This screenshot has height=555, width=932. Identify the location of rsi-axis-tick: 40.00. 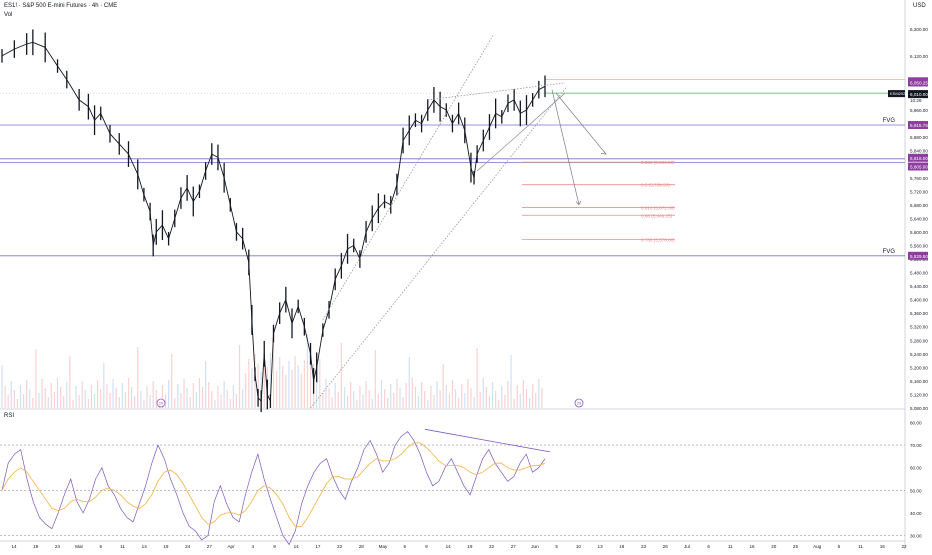
(916, 513).